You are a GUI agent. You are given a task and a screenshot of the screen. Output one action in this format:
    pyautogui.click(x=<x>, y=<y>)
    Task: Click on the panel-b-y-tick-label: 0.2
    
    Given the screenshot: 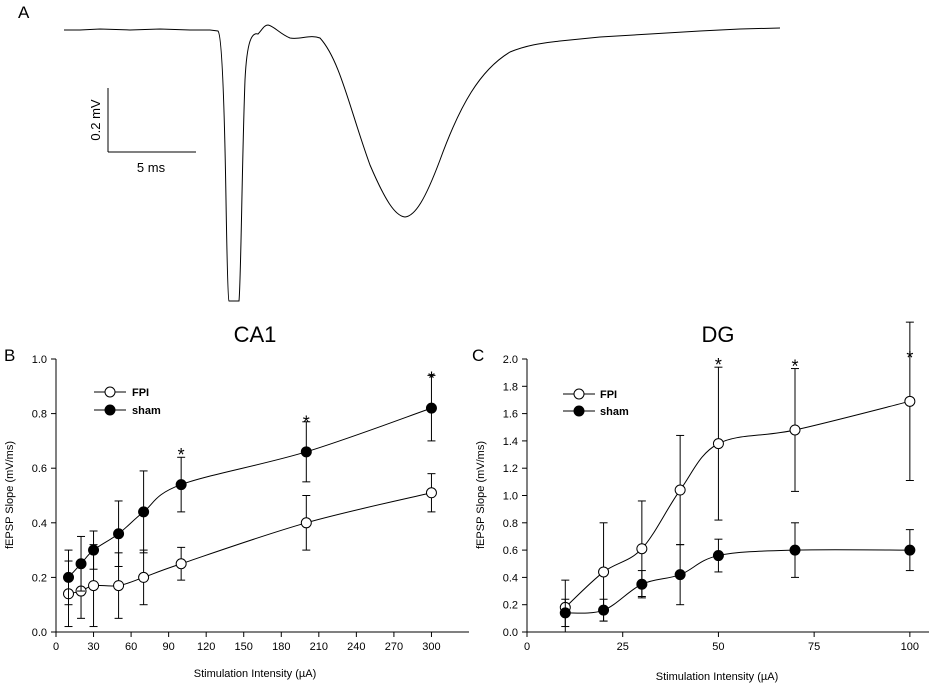 What is the action you would take?
    pyautogui.click(x=39, y=578)
    